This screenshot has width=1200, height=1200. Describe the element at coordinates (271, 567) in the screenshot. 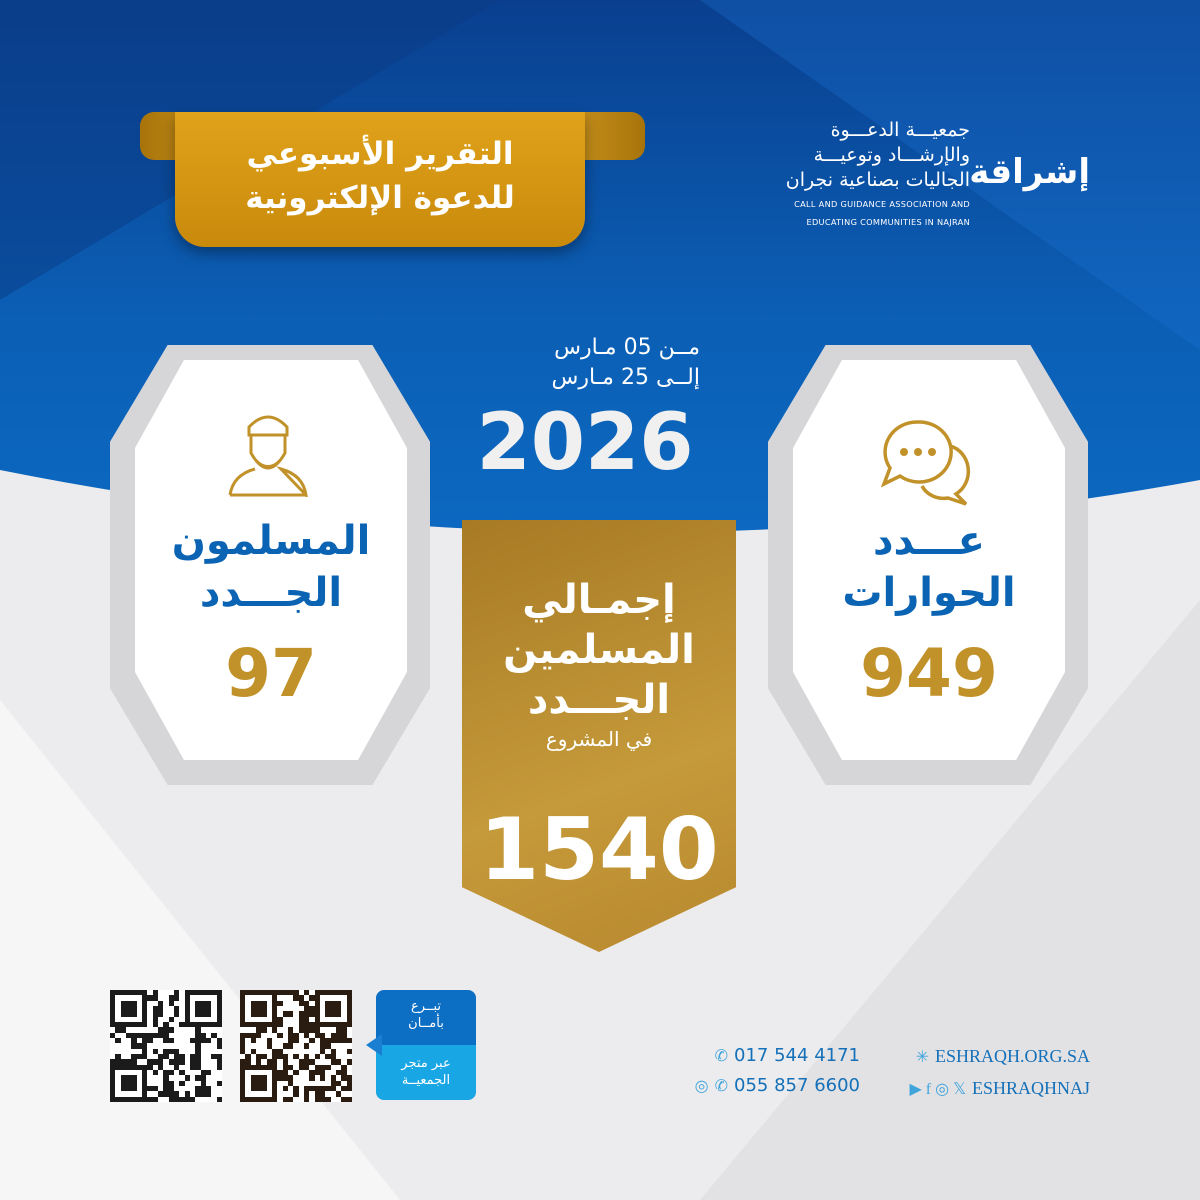

I see `new-muslims-title: المسلمون الجـــدد` at that location.